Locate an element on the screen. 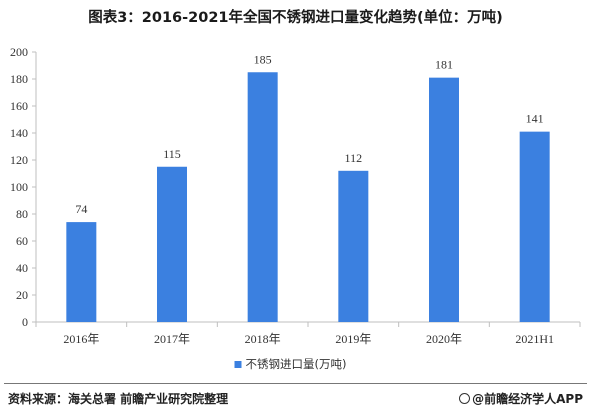 This screenshot has height=416, width=591. brand-credit: @前瞻经济学人APP is located at coordinates (521, 398).